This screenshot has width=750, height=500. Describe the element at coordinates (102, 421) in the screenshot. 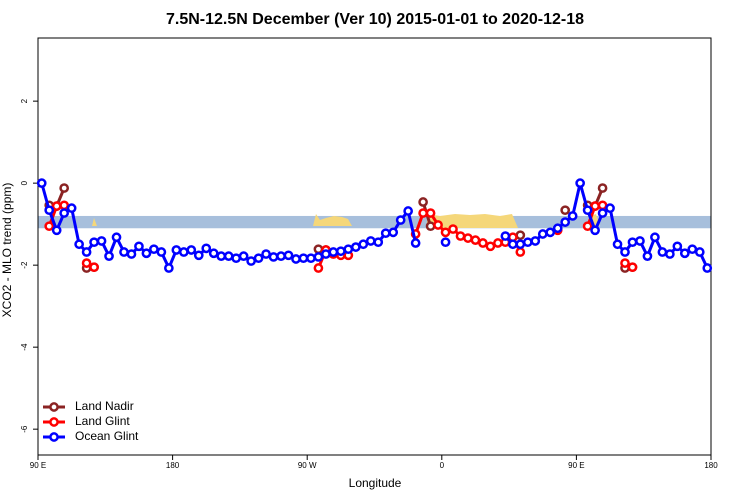

I see `legend-label: Land Glint` at that location.